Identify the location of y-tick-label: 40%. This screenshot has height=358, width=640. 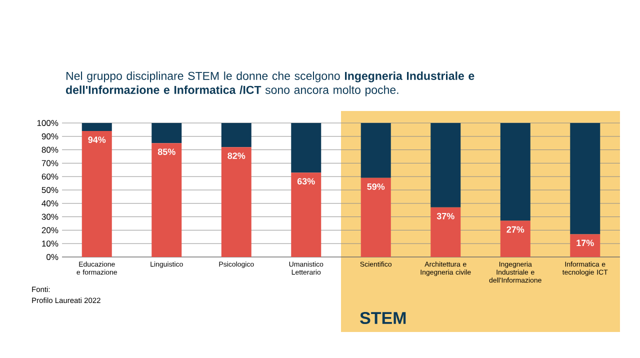
(50, 203).